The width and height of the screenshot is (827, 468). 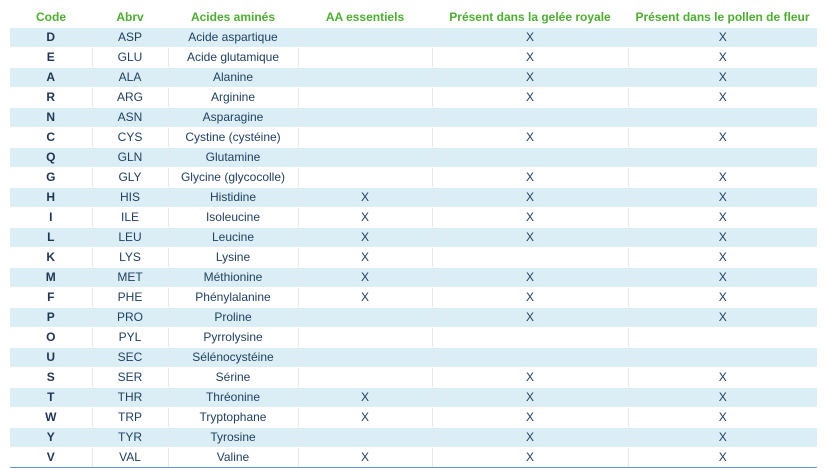 I want to click on table-row: H HIS Histidine X X X, so click(x=413, y=197).